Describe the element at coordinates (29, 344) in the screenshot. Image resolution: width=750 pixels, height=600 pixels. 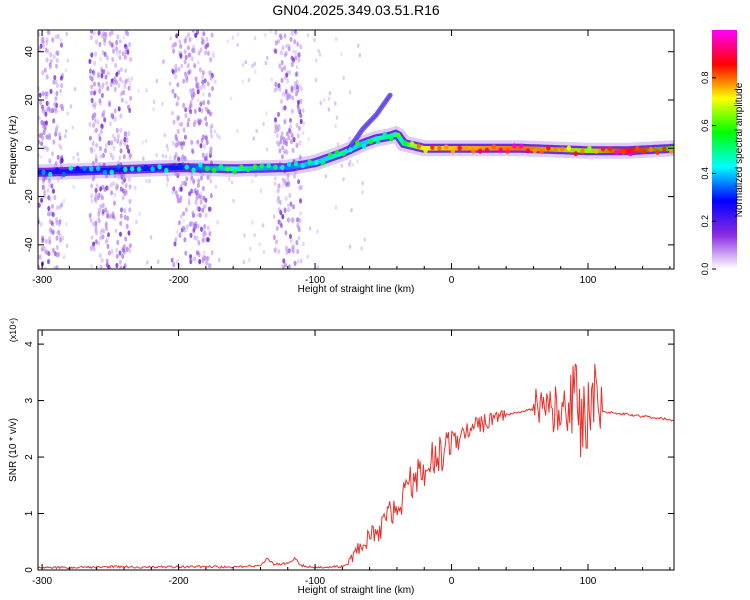
I see `snr-y-tick-label: 4` at that location.